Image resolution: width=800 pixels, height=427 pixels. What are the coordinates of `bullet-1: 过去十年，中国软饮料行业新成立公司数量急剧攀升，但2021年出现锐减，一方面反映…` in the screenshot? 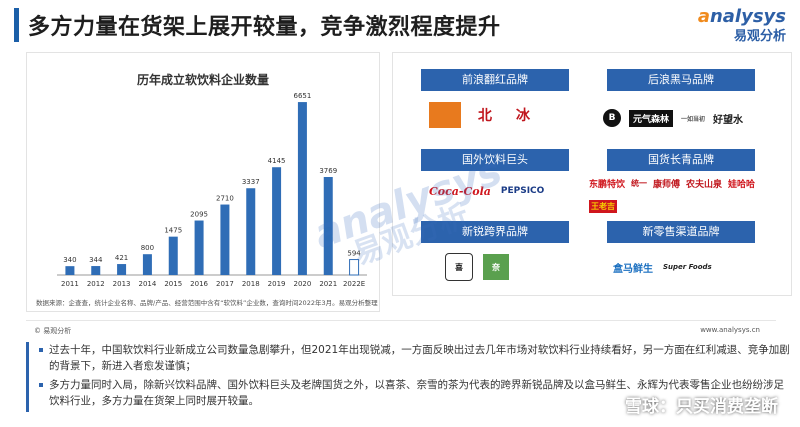 It's located at (415, 358).